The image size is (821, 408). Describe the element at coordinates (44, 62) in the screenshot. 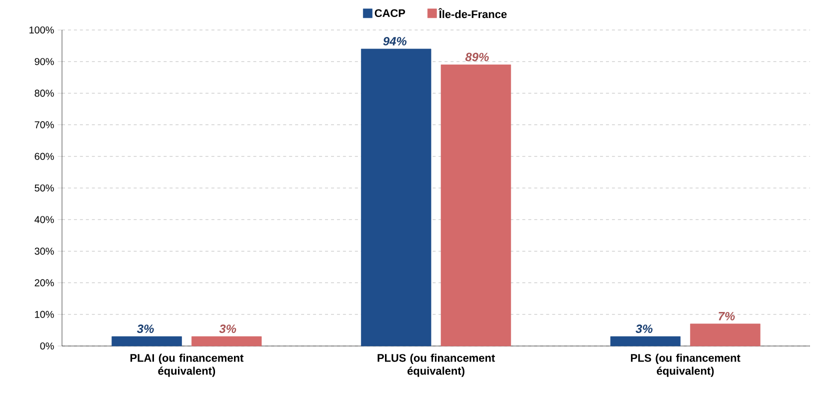

I see `y-tick-label: 90%` at that location.